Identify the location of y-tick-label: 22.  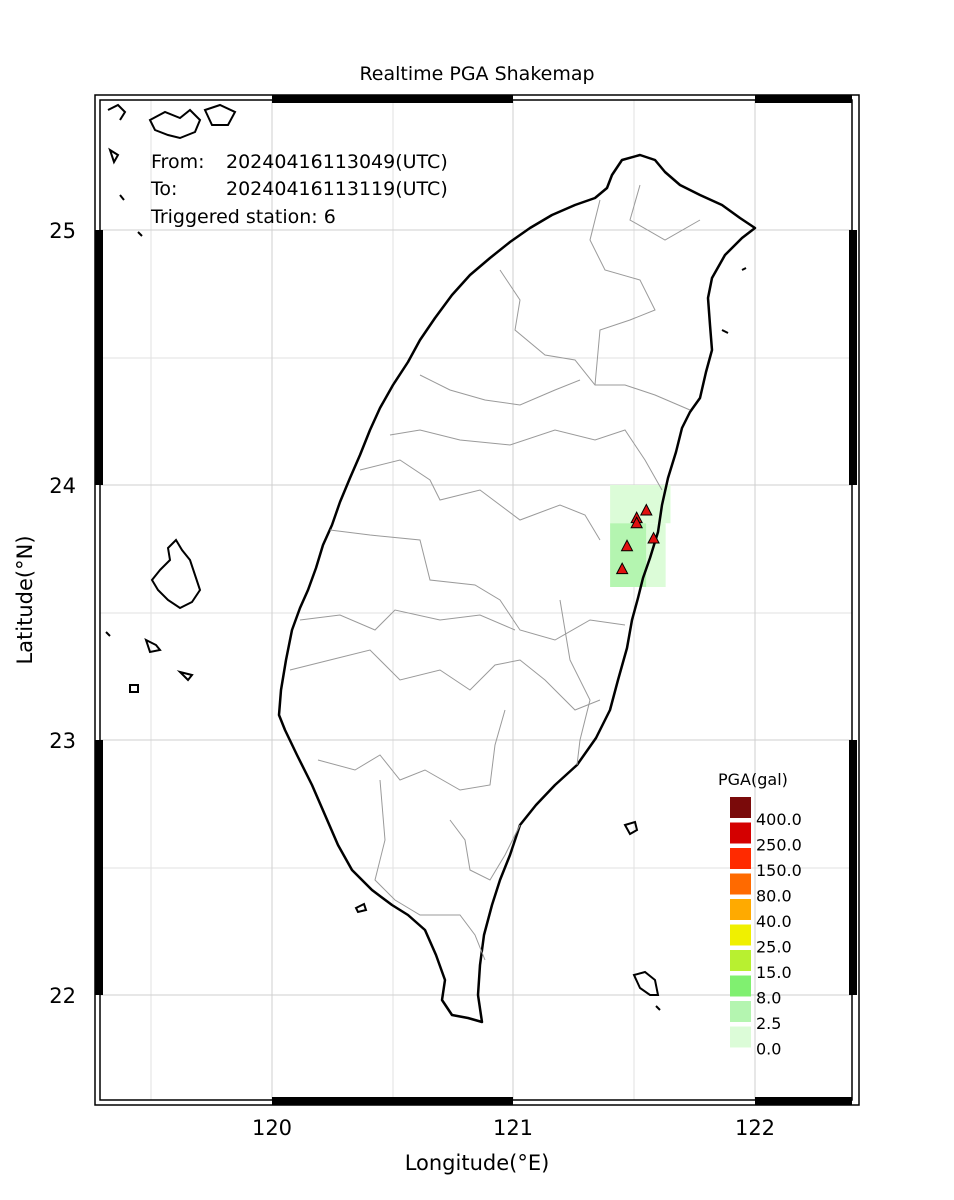
(62, 996).